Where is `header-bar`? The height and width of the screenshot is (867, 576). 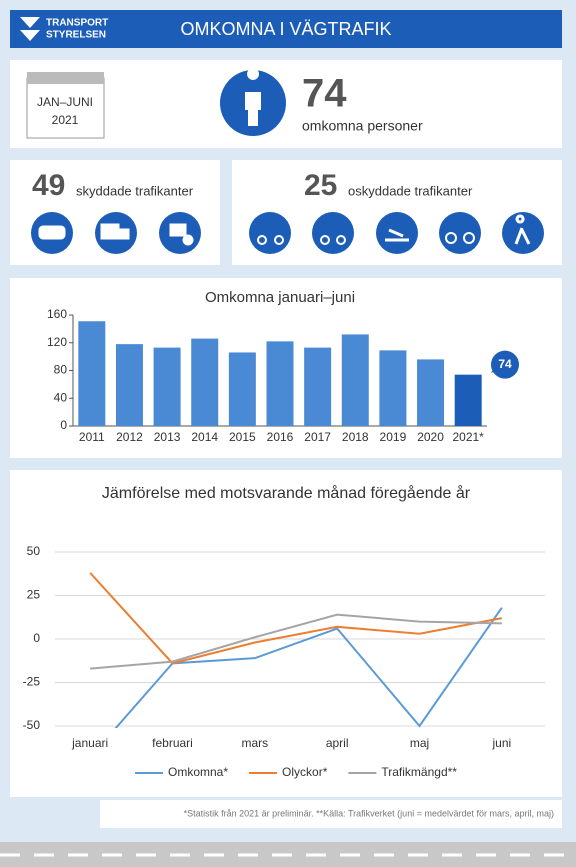 header-bar is located at coordinates (286, 29).